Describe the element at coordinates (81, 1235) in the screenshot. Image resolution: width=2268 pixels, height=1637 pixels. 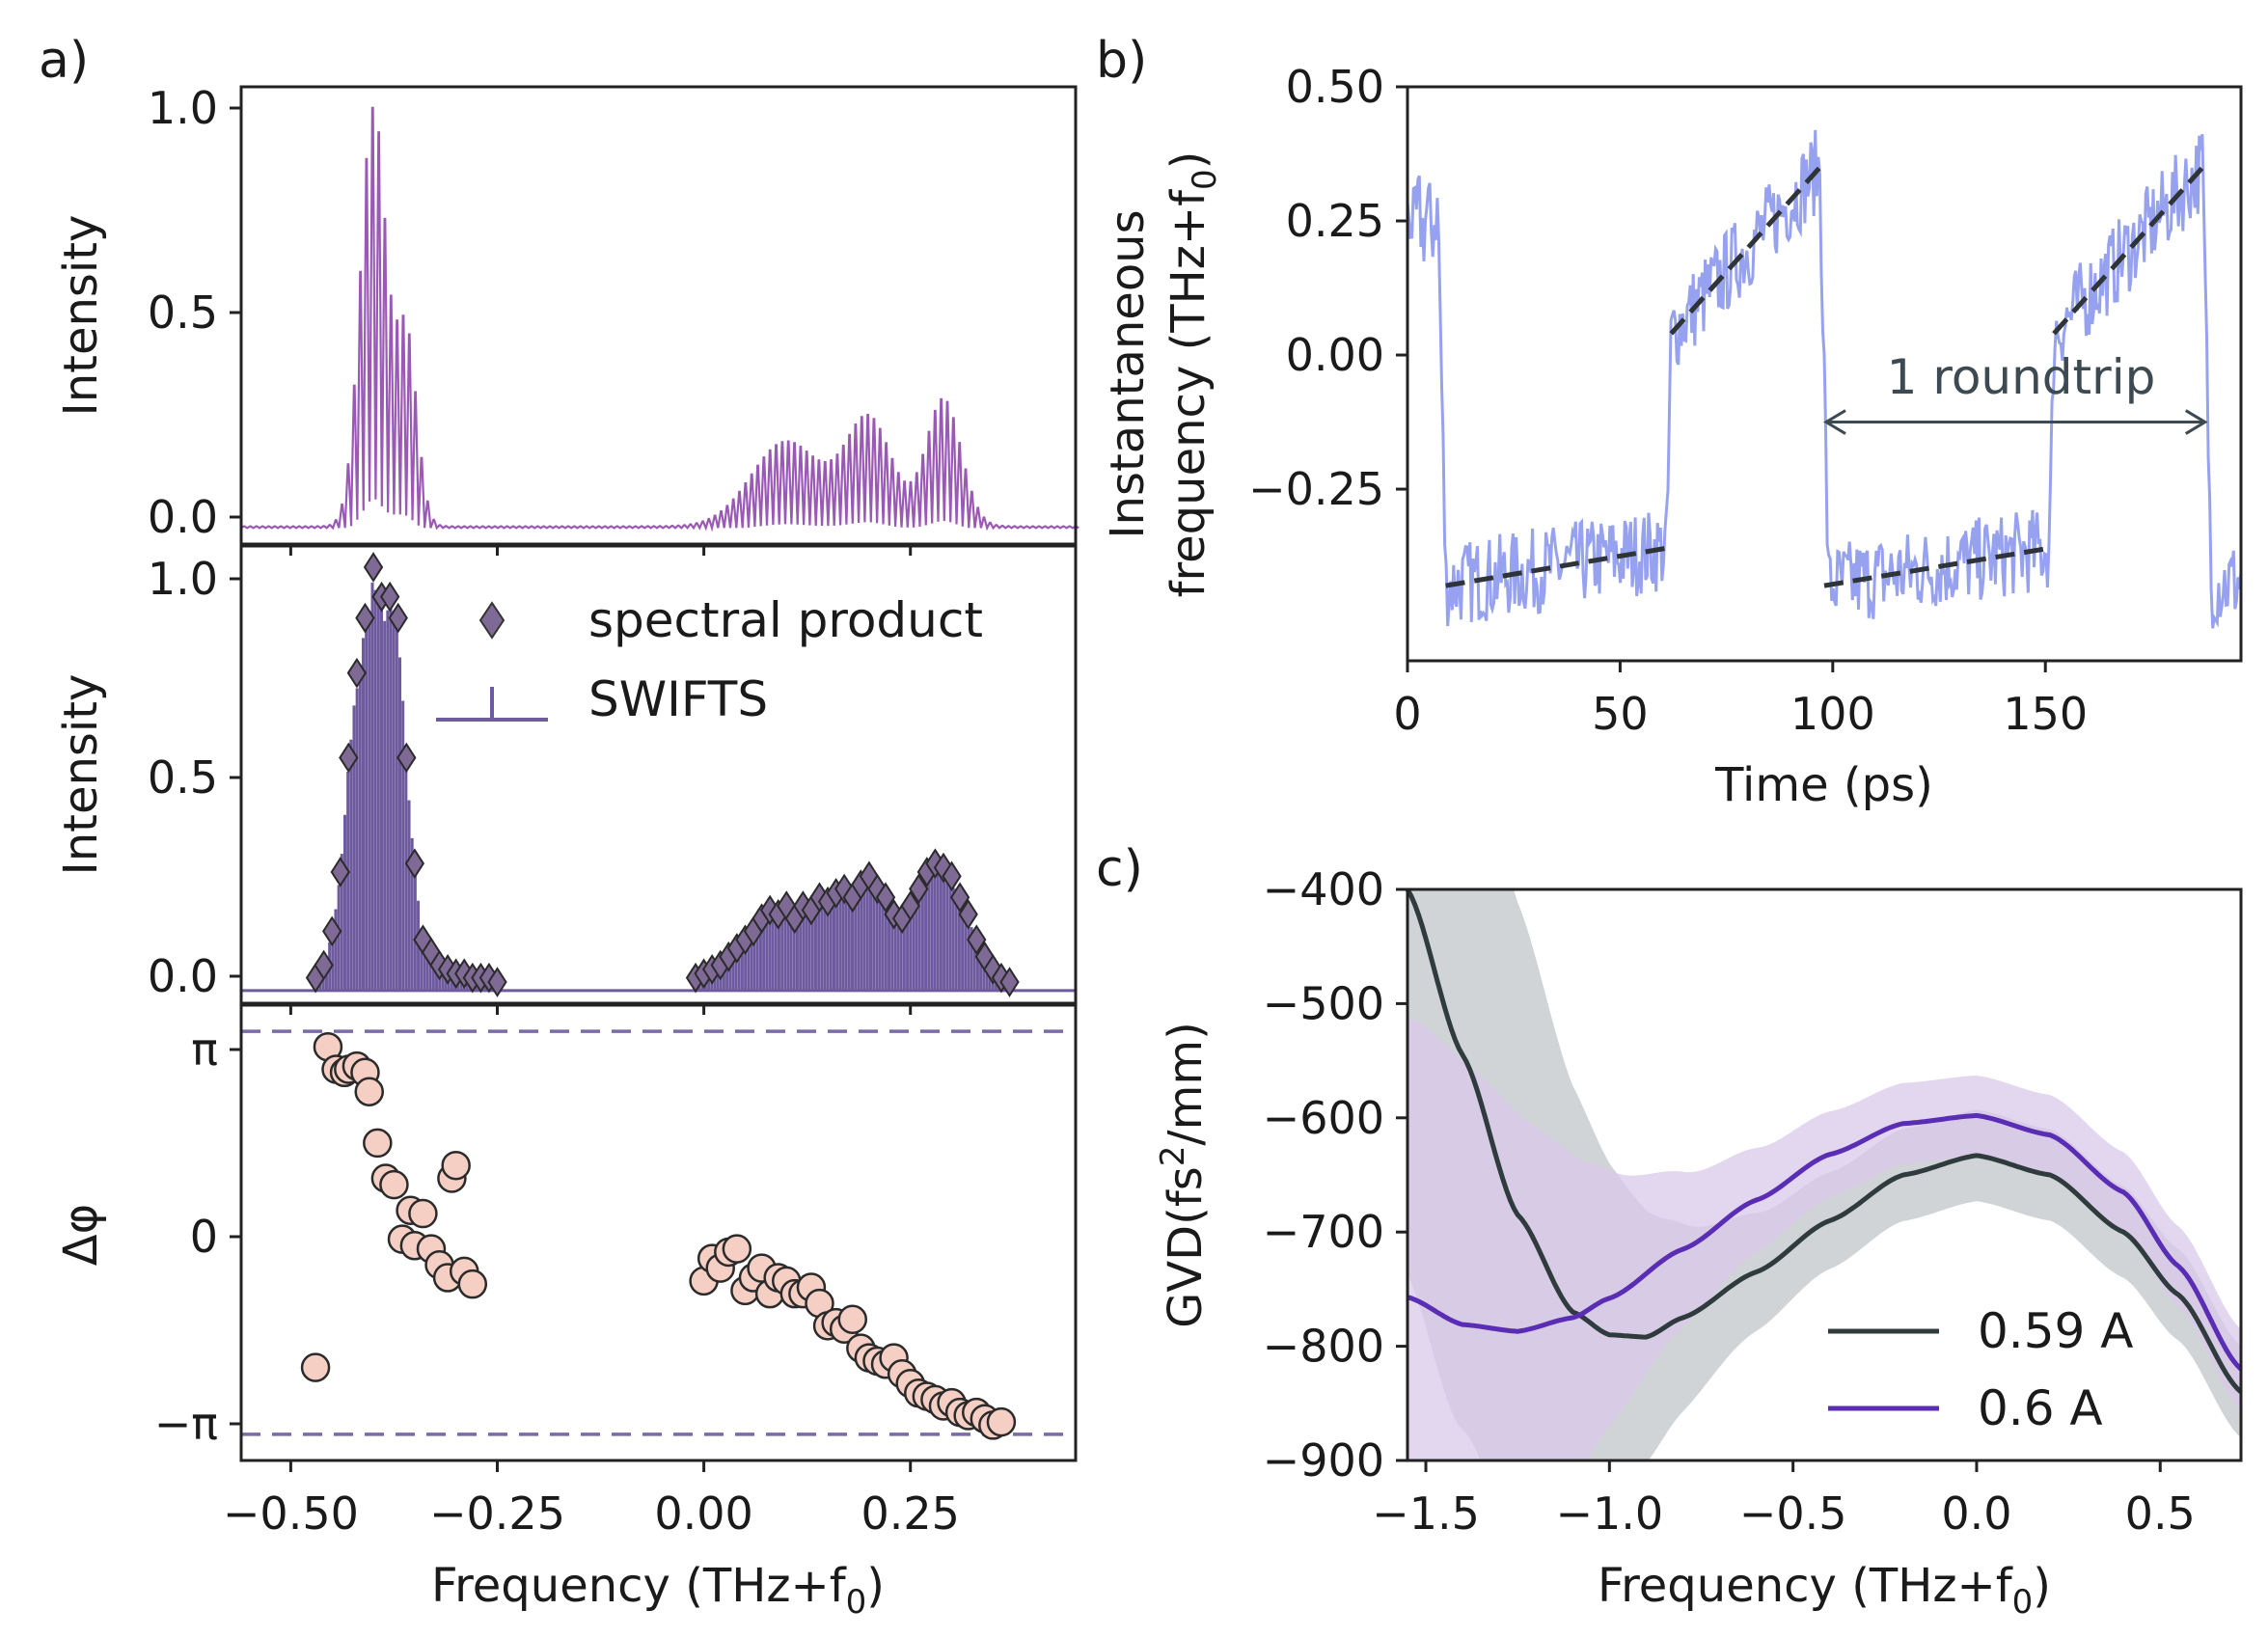
I see `y-axis-label: Δφ` at that location.